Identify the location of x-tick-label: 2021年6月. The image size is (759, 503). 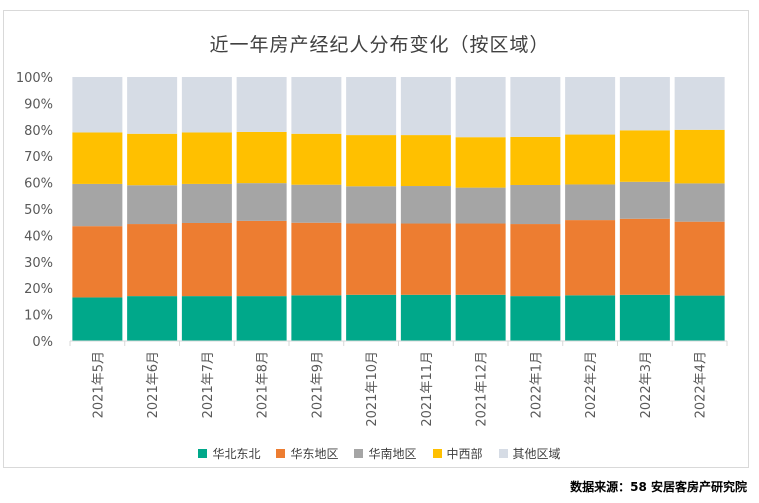
(153, 384).